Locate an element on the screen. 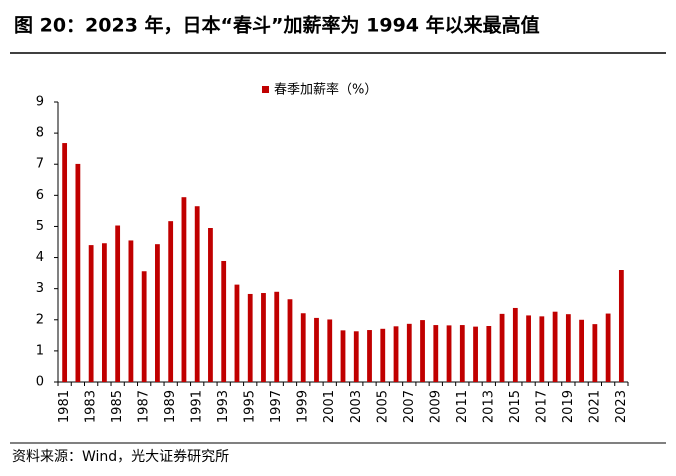 Image resolution: width=676 pixels, height=476 pixels. y-tick-label: 7 is located at coordinates (40, 164).